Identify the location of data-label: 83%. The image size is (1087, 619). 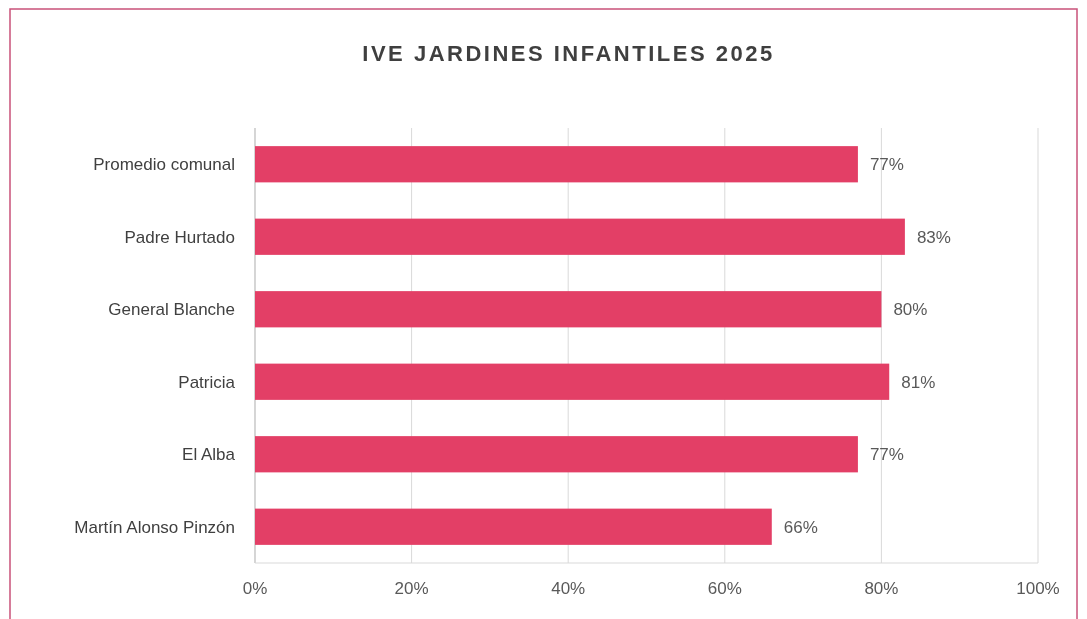
(933, 237).